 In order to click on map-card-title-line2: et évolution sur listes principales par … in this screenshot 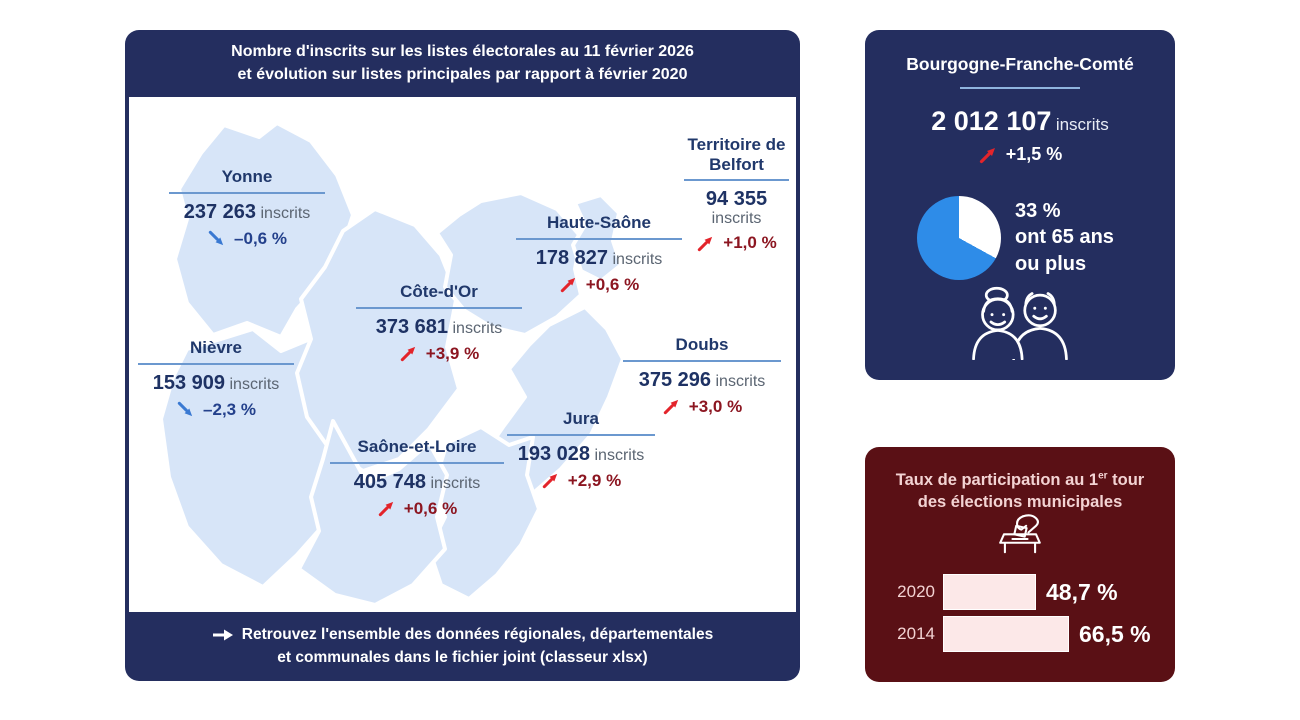, I will do `click(462, 74)`.